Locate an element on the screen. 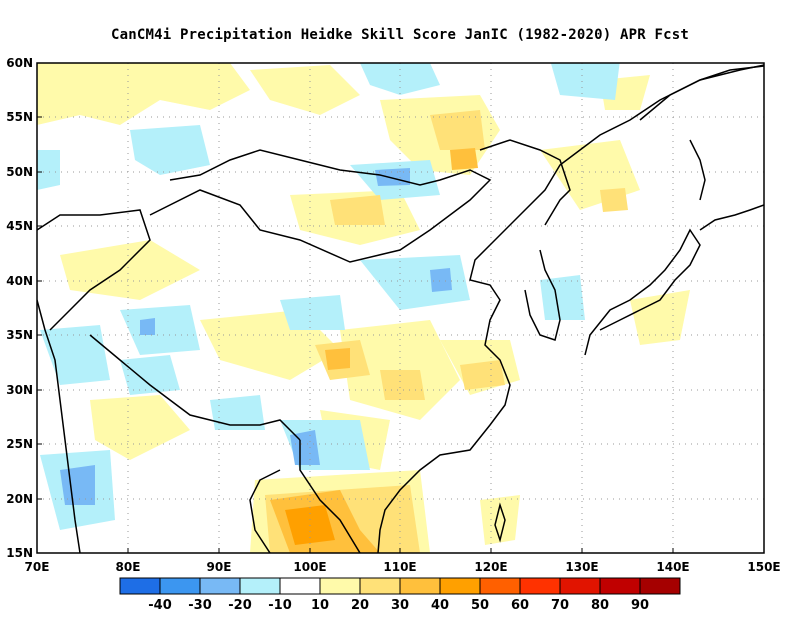 This screenshot has width=800, height=618. colorbar-tick-label: 70 is located at coordinates (560, 605).